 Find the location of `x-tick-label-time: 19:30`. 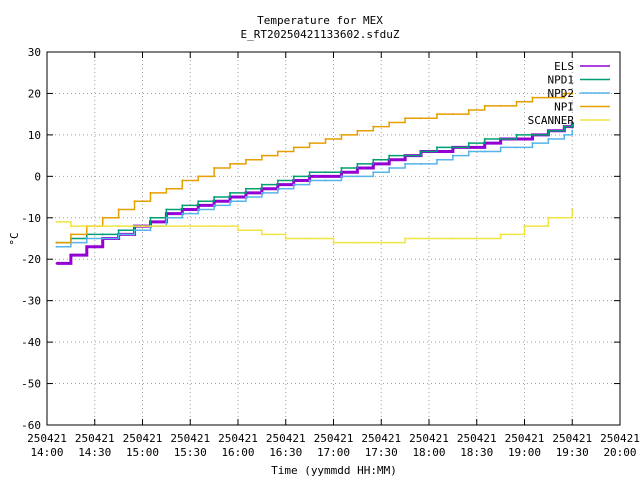

x-tick-label-time: 19:30 is located at coordinates (572, 452).